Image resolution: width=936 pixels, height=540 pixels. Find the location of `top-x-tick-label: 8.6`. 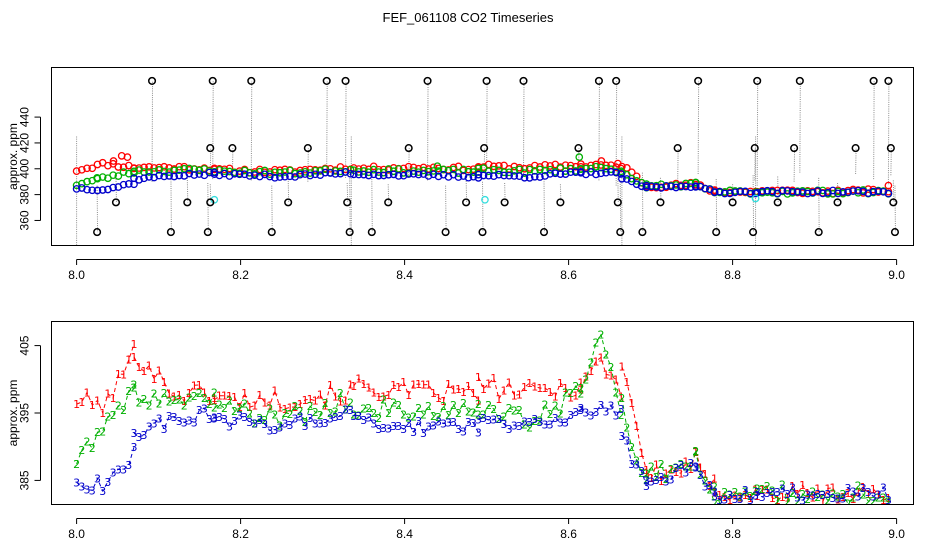

top-x-tick-label: 8.6 is located at coordinates (568, 275).